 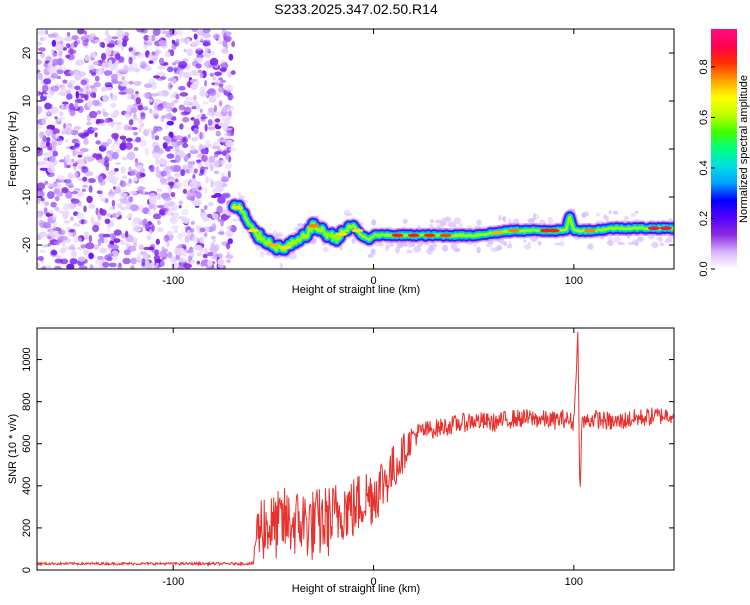 I want to click on x-tick-label: -100, so click(x=173, y=582).